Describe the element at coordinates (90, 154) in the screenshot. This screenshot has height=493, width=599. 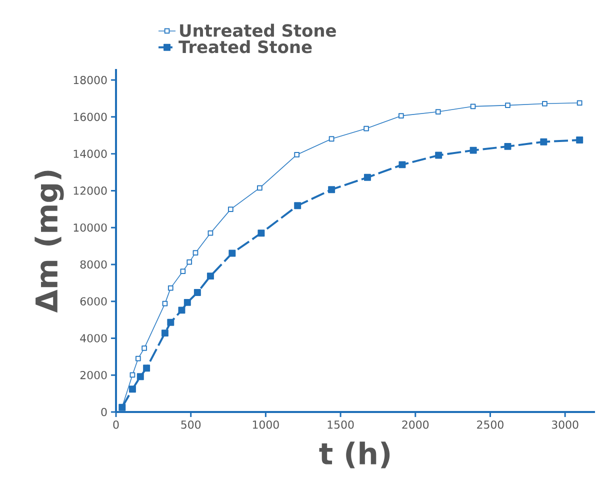
I see `y-tick-label: 14000` at that location.